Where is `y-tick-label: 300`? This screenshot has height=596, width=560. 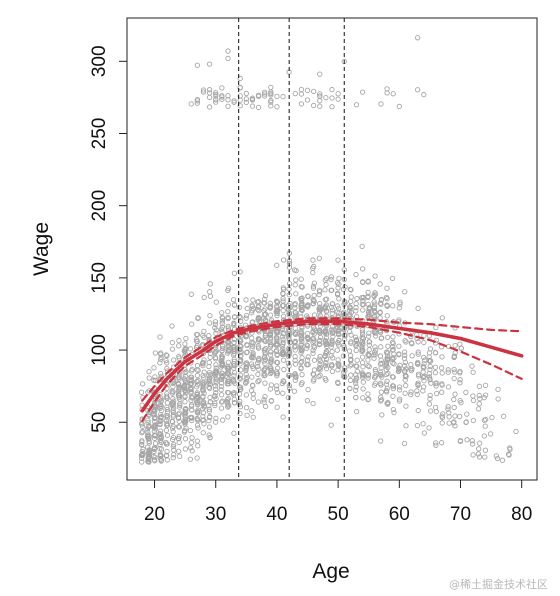 y-tick-label: 300 is located at coordinates (99, 61).